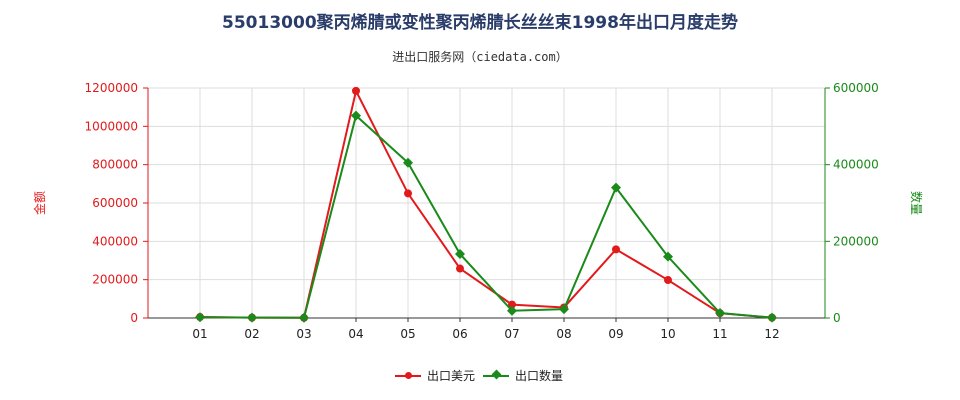 The image size is (960, 400). What do you see at coordinates (496, 374) in the screenshot?
I see `legend-marker-qty` at bounding box center [496, 374].